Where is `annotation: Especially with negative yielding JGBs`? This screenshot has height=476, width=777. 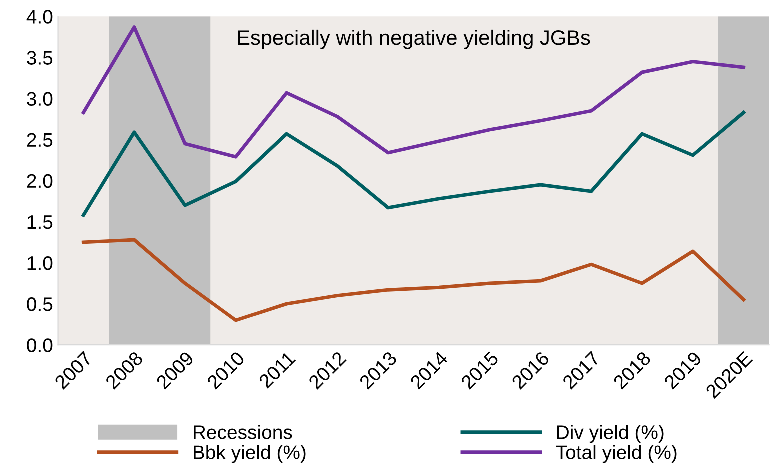
annotation: Especially with negative yielding JGBs is located at coordinates (414, 40).